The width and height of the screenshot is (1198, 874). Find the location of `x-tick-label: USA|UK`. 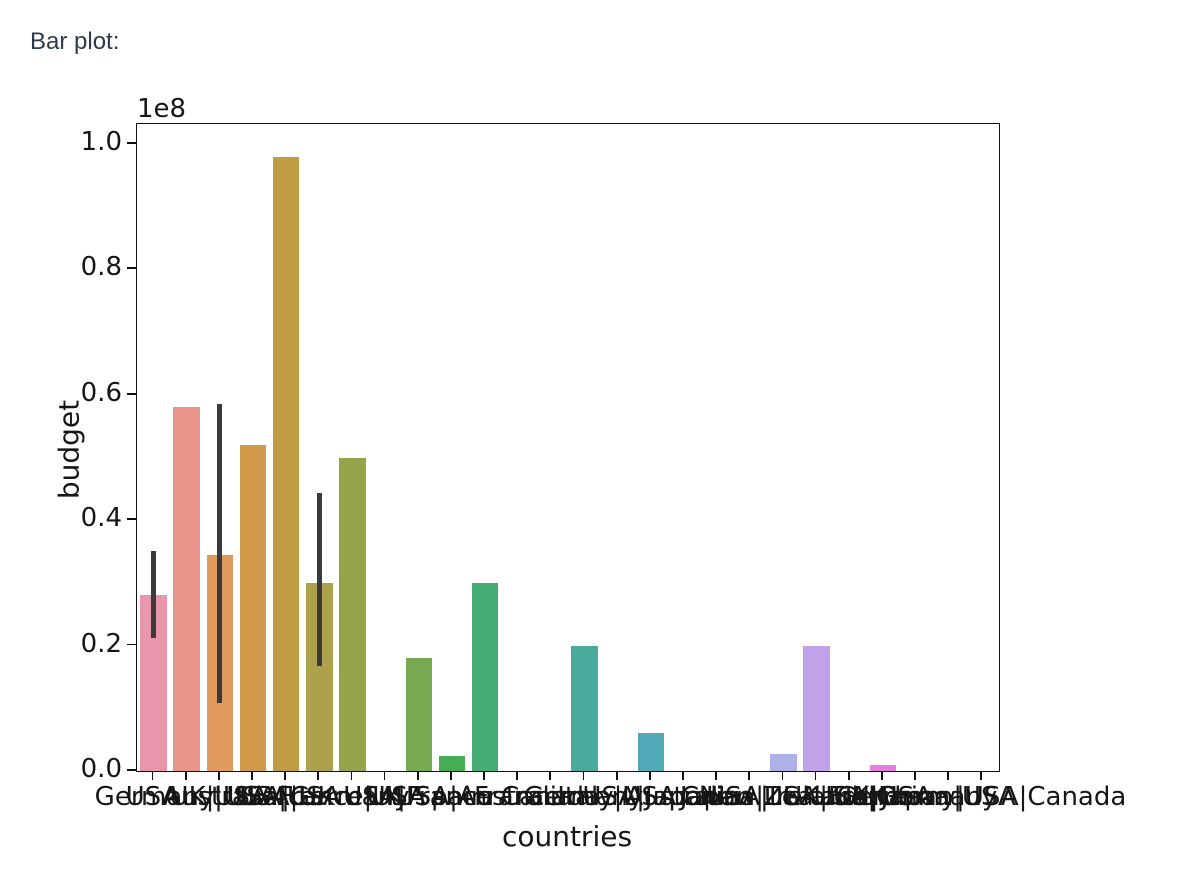

x-tick-label: USA|UK is located at coordinates (285, 797).